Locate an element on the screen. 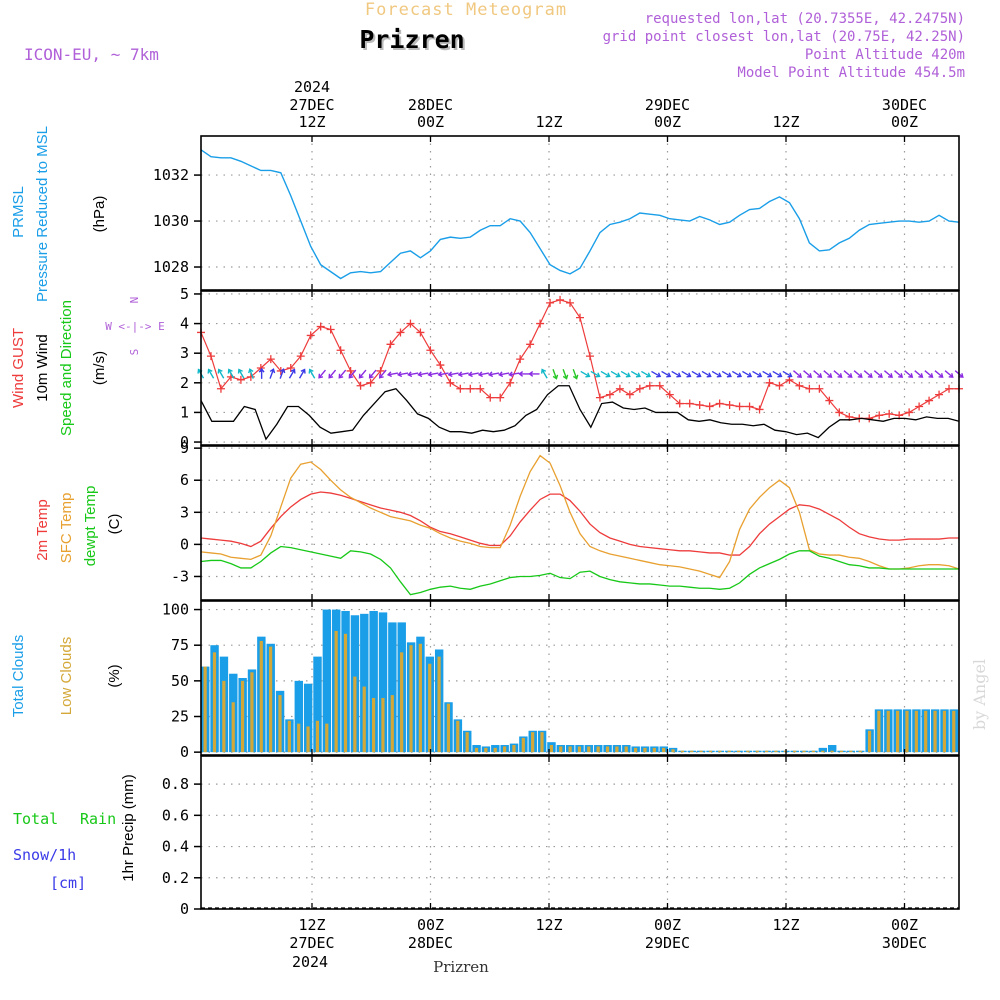 Image resolution: width=1000 pixels, height=1000 pixels. precip-ytick-label: 0.2 is located at coordinates (175, 878).